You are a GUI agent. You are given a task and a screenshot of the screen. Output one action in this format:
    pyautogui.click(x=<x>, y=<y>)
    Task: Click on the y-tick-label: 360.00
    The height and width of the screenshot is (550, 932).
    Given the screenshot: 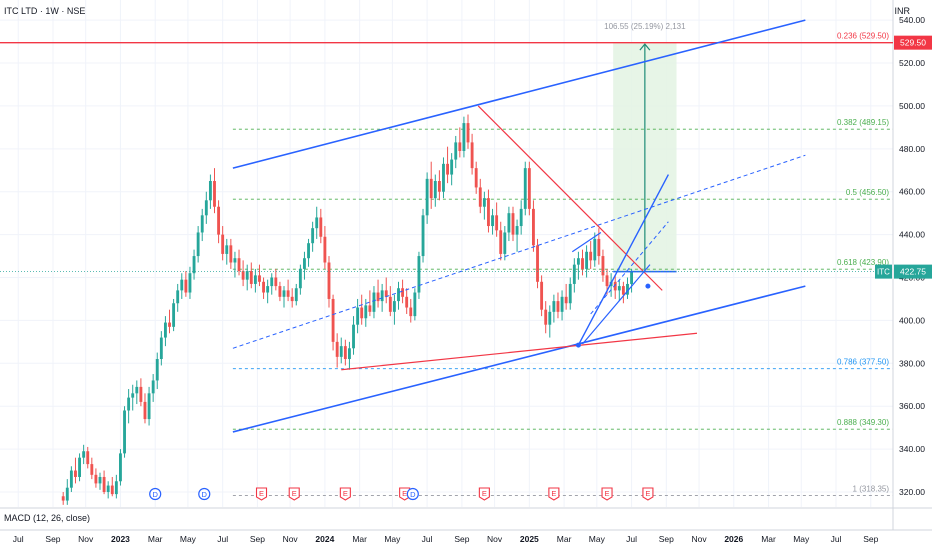 What is the action you would take?
    pyautogui.click(x=912, y=406)
    